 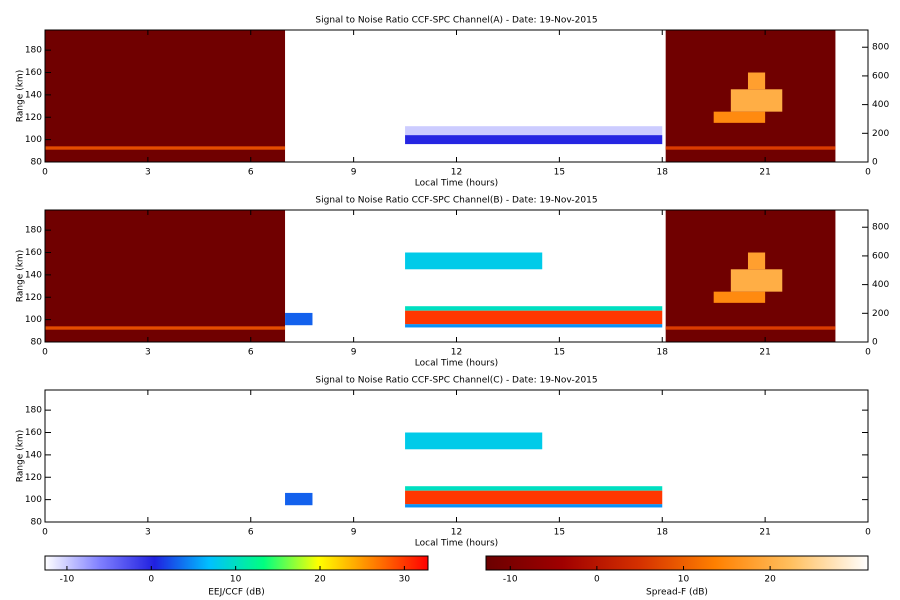 I want to click on plot-area, so click(x=474, y=470).